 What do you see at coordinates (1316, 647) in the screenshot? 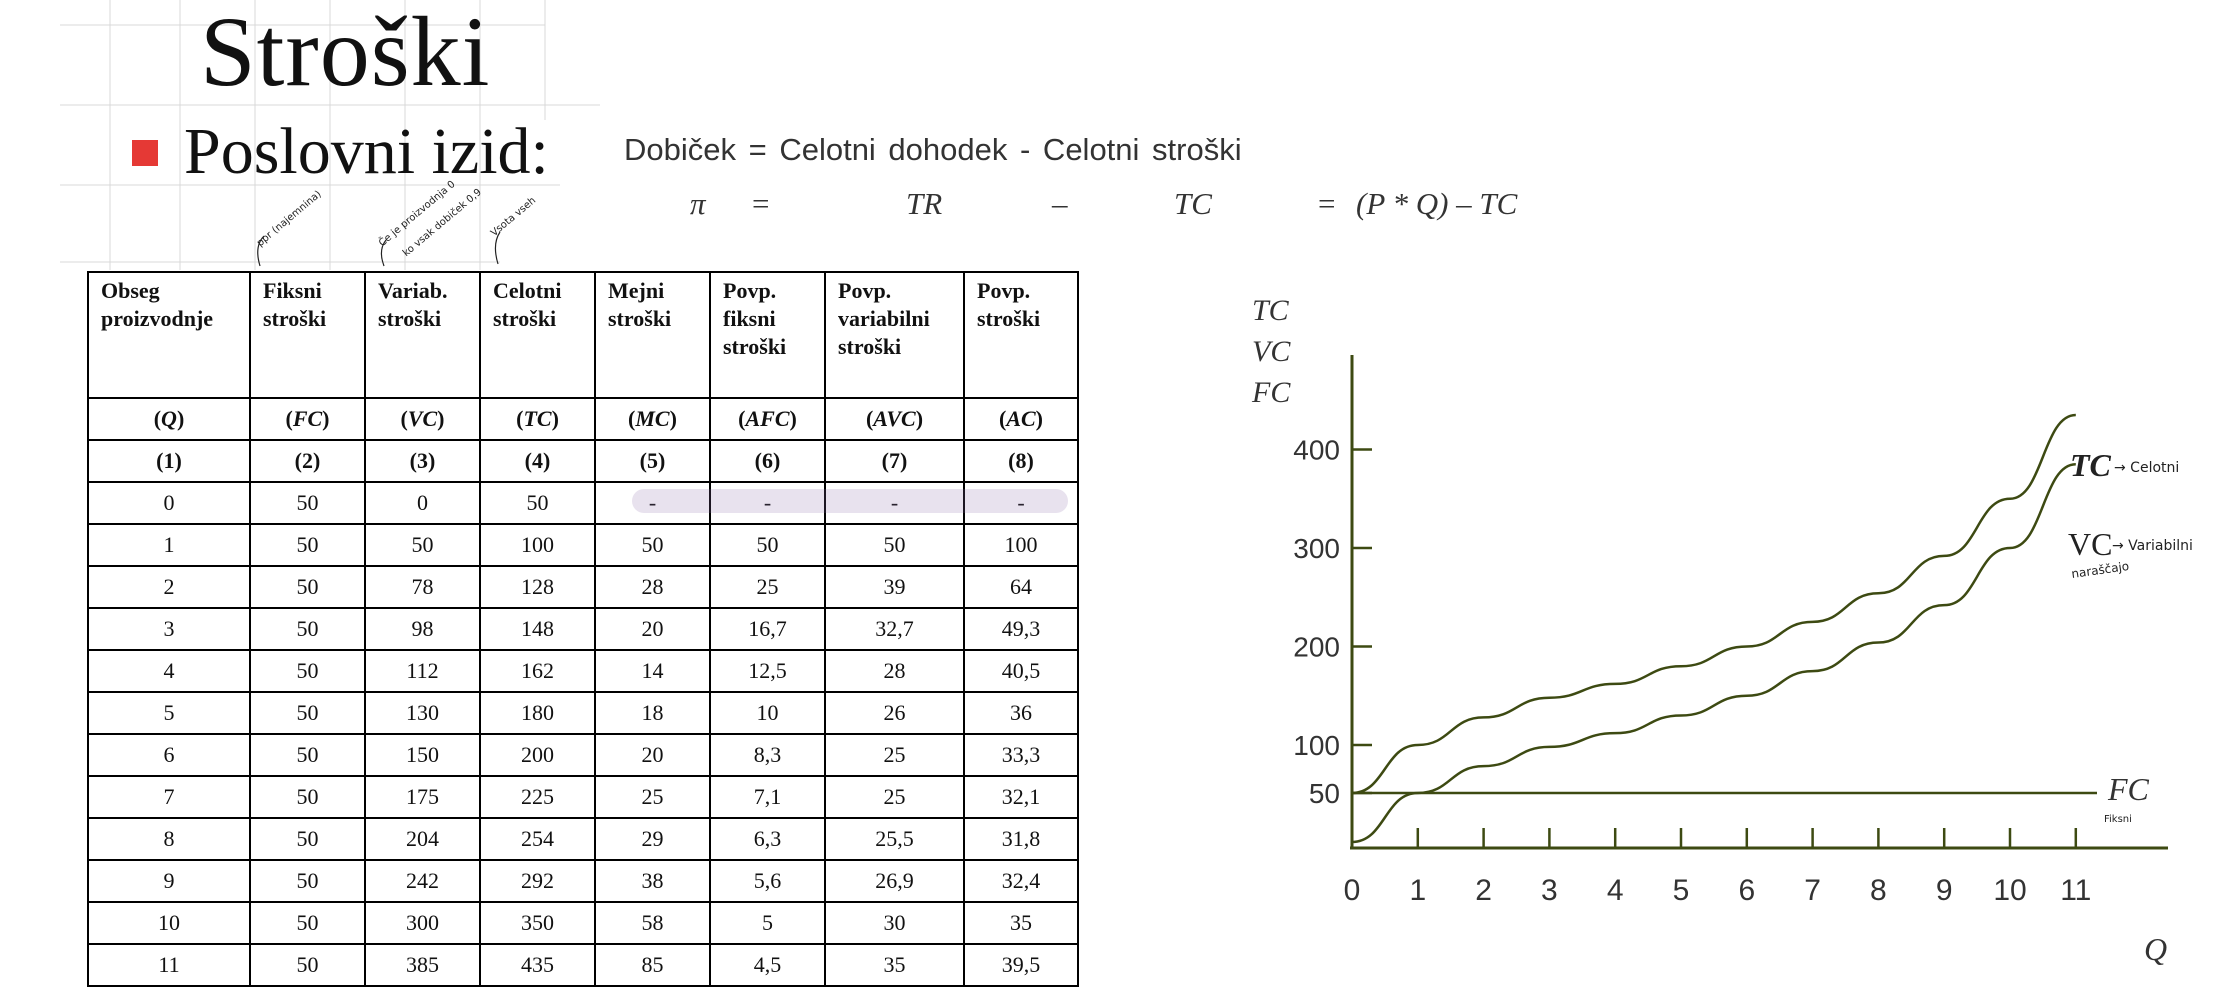
I see `y-tick-label: 200` at bounding box center [1316, 647].